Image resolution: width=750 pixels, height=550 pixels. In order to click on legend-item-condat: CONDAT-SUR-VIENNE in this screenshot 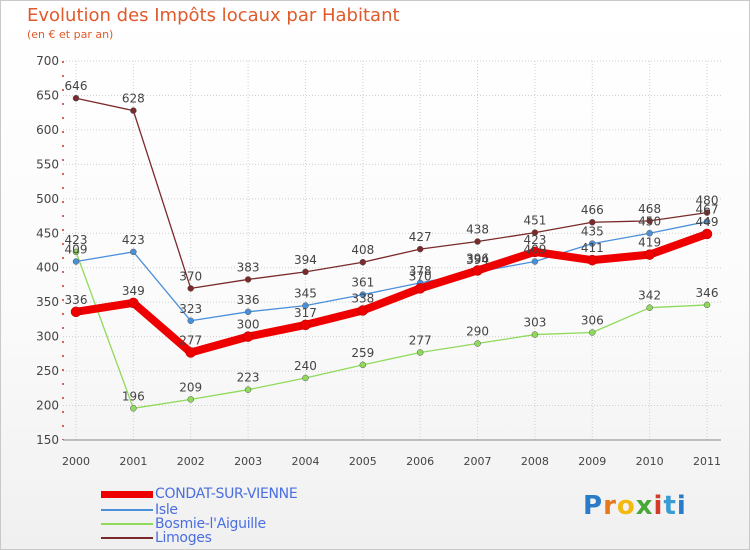, I will do `click(231, 494)`.